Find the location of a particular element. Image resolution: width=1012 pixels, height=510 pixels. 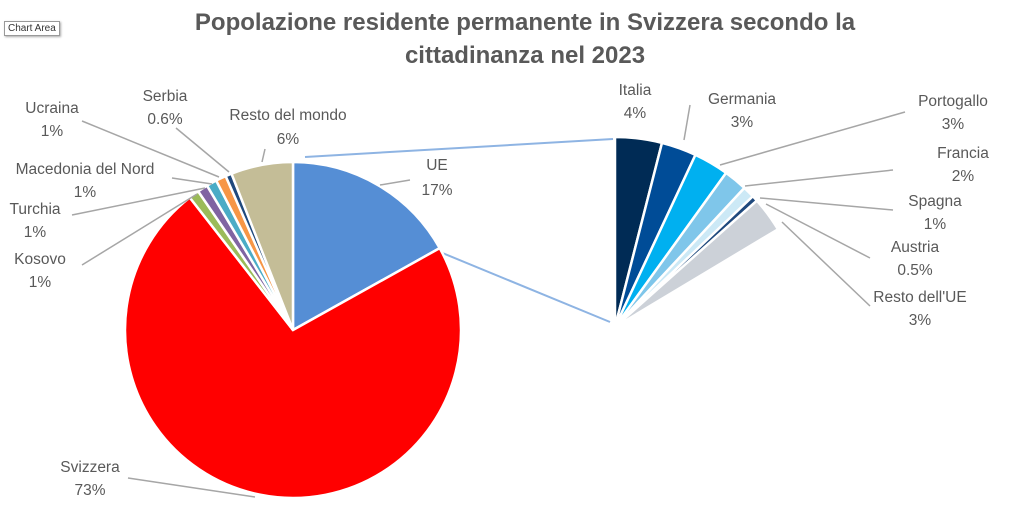

data-label-value: 0.6% is located at coordinates (165, 119).